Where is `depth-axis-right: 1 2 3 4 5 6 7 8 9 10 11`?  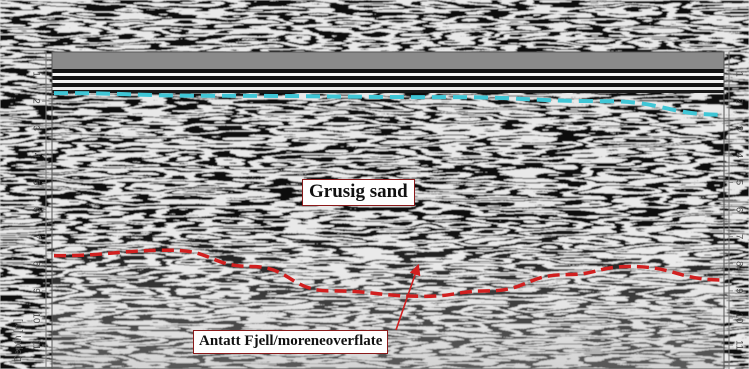 depth-axis-right: 1 2 3 4 5 6 7 8 9 10 11 is located at coordinates (736, 210).